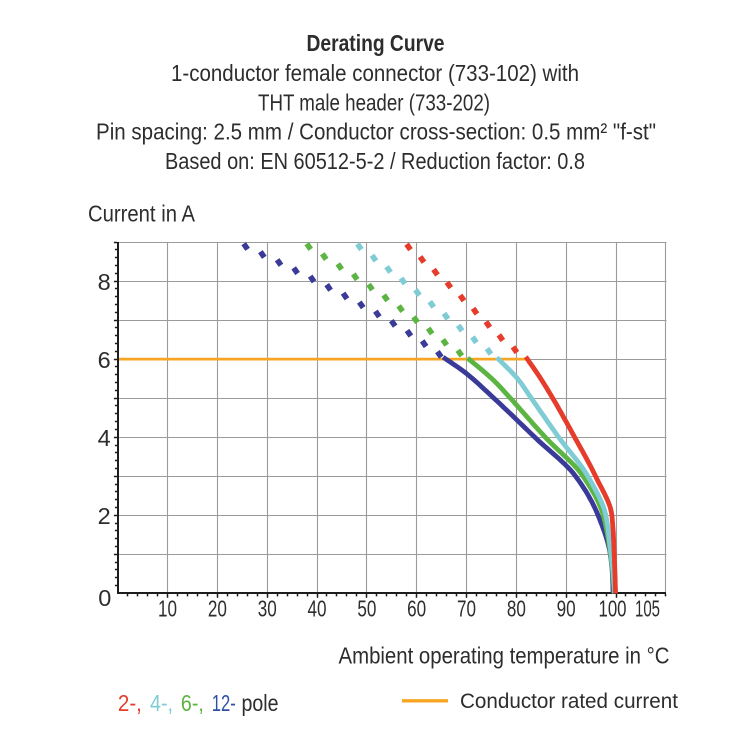 This screenshot has width=750, height=750. What do you see at coordinates (366, 609) in the screenshot?
I see `svg-text: 50` at bounding box center [366, 609].